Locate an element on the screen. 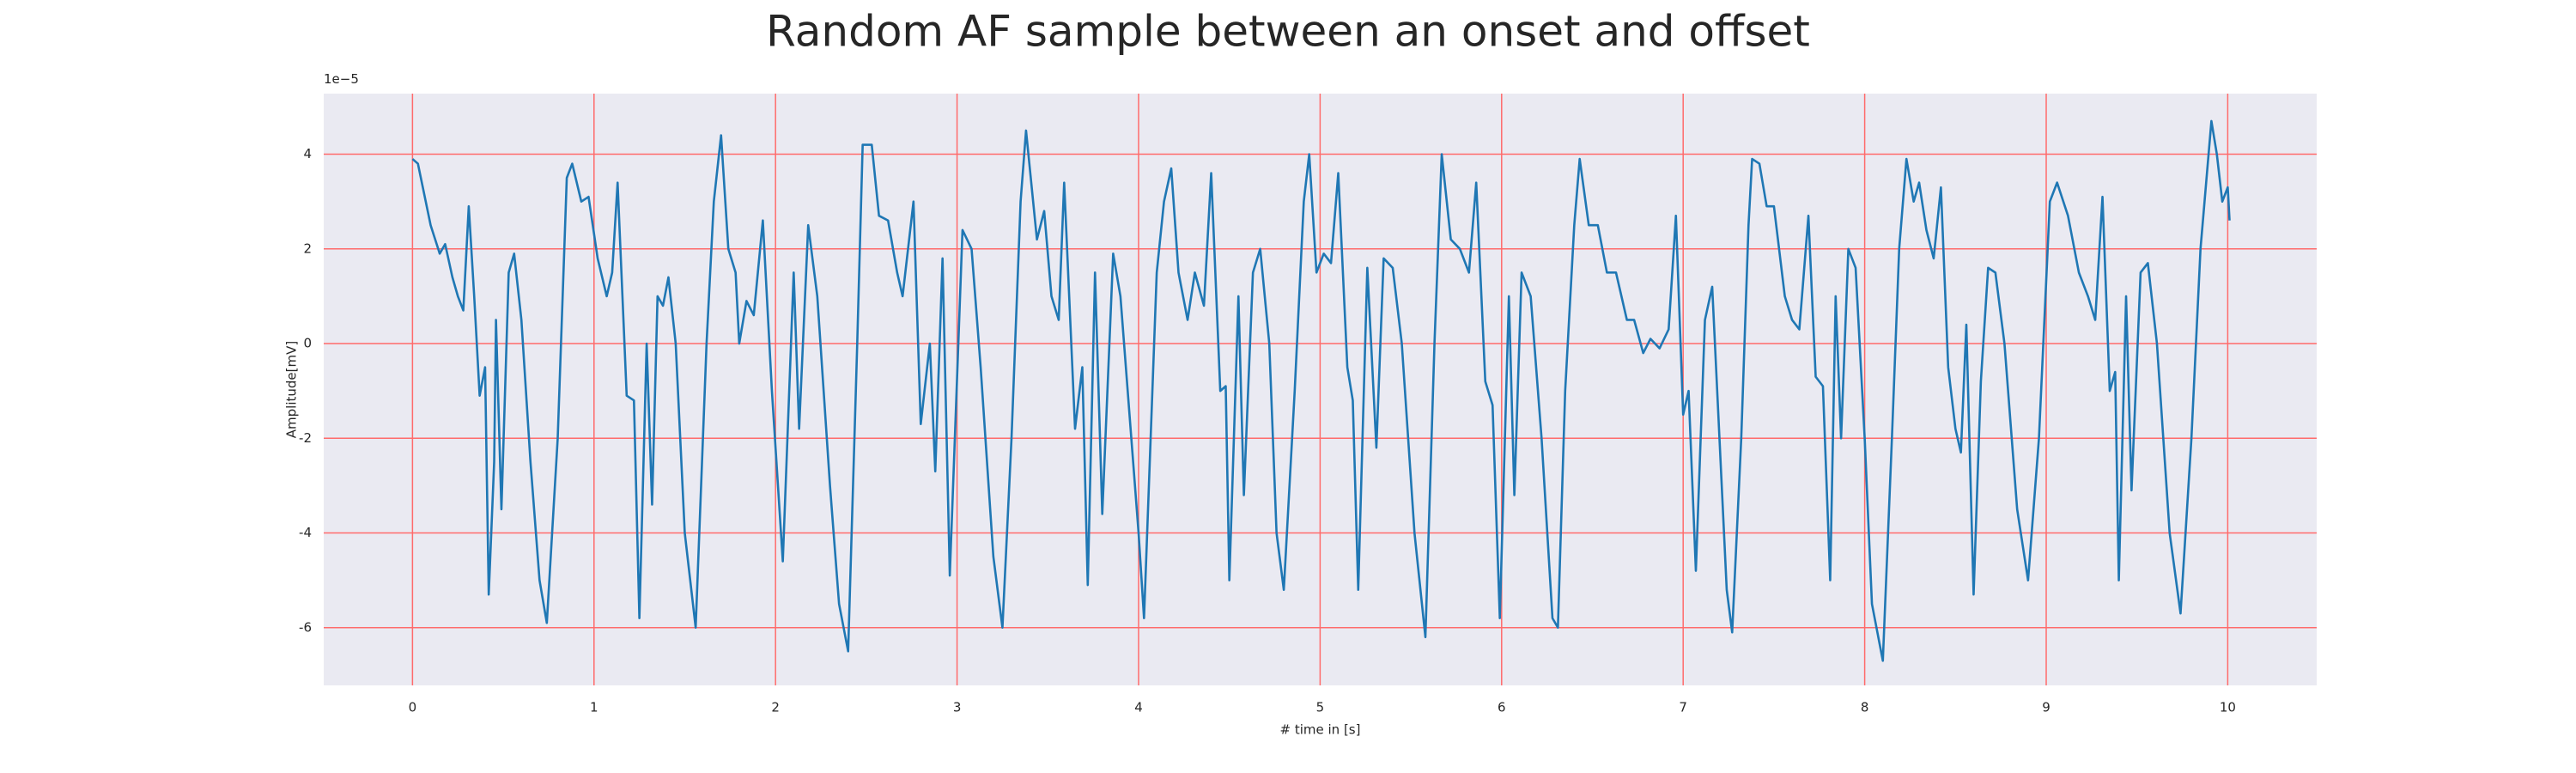 The width and height of the screenshot is (2576, 773). y-tick-label: -2 is located at coordinates (305, 438).